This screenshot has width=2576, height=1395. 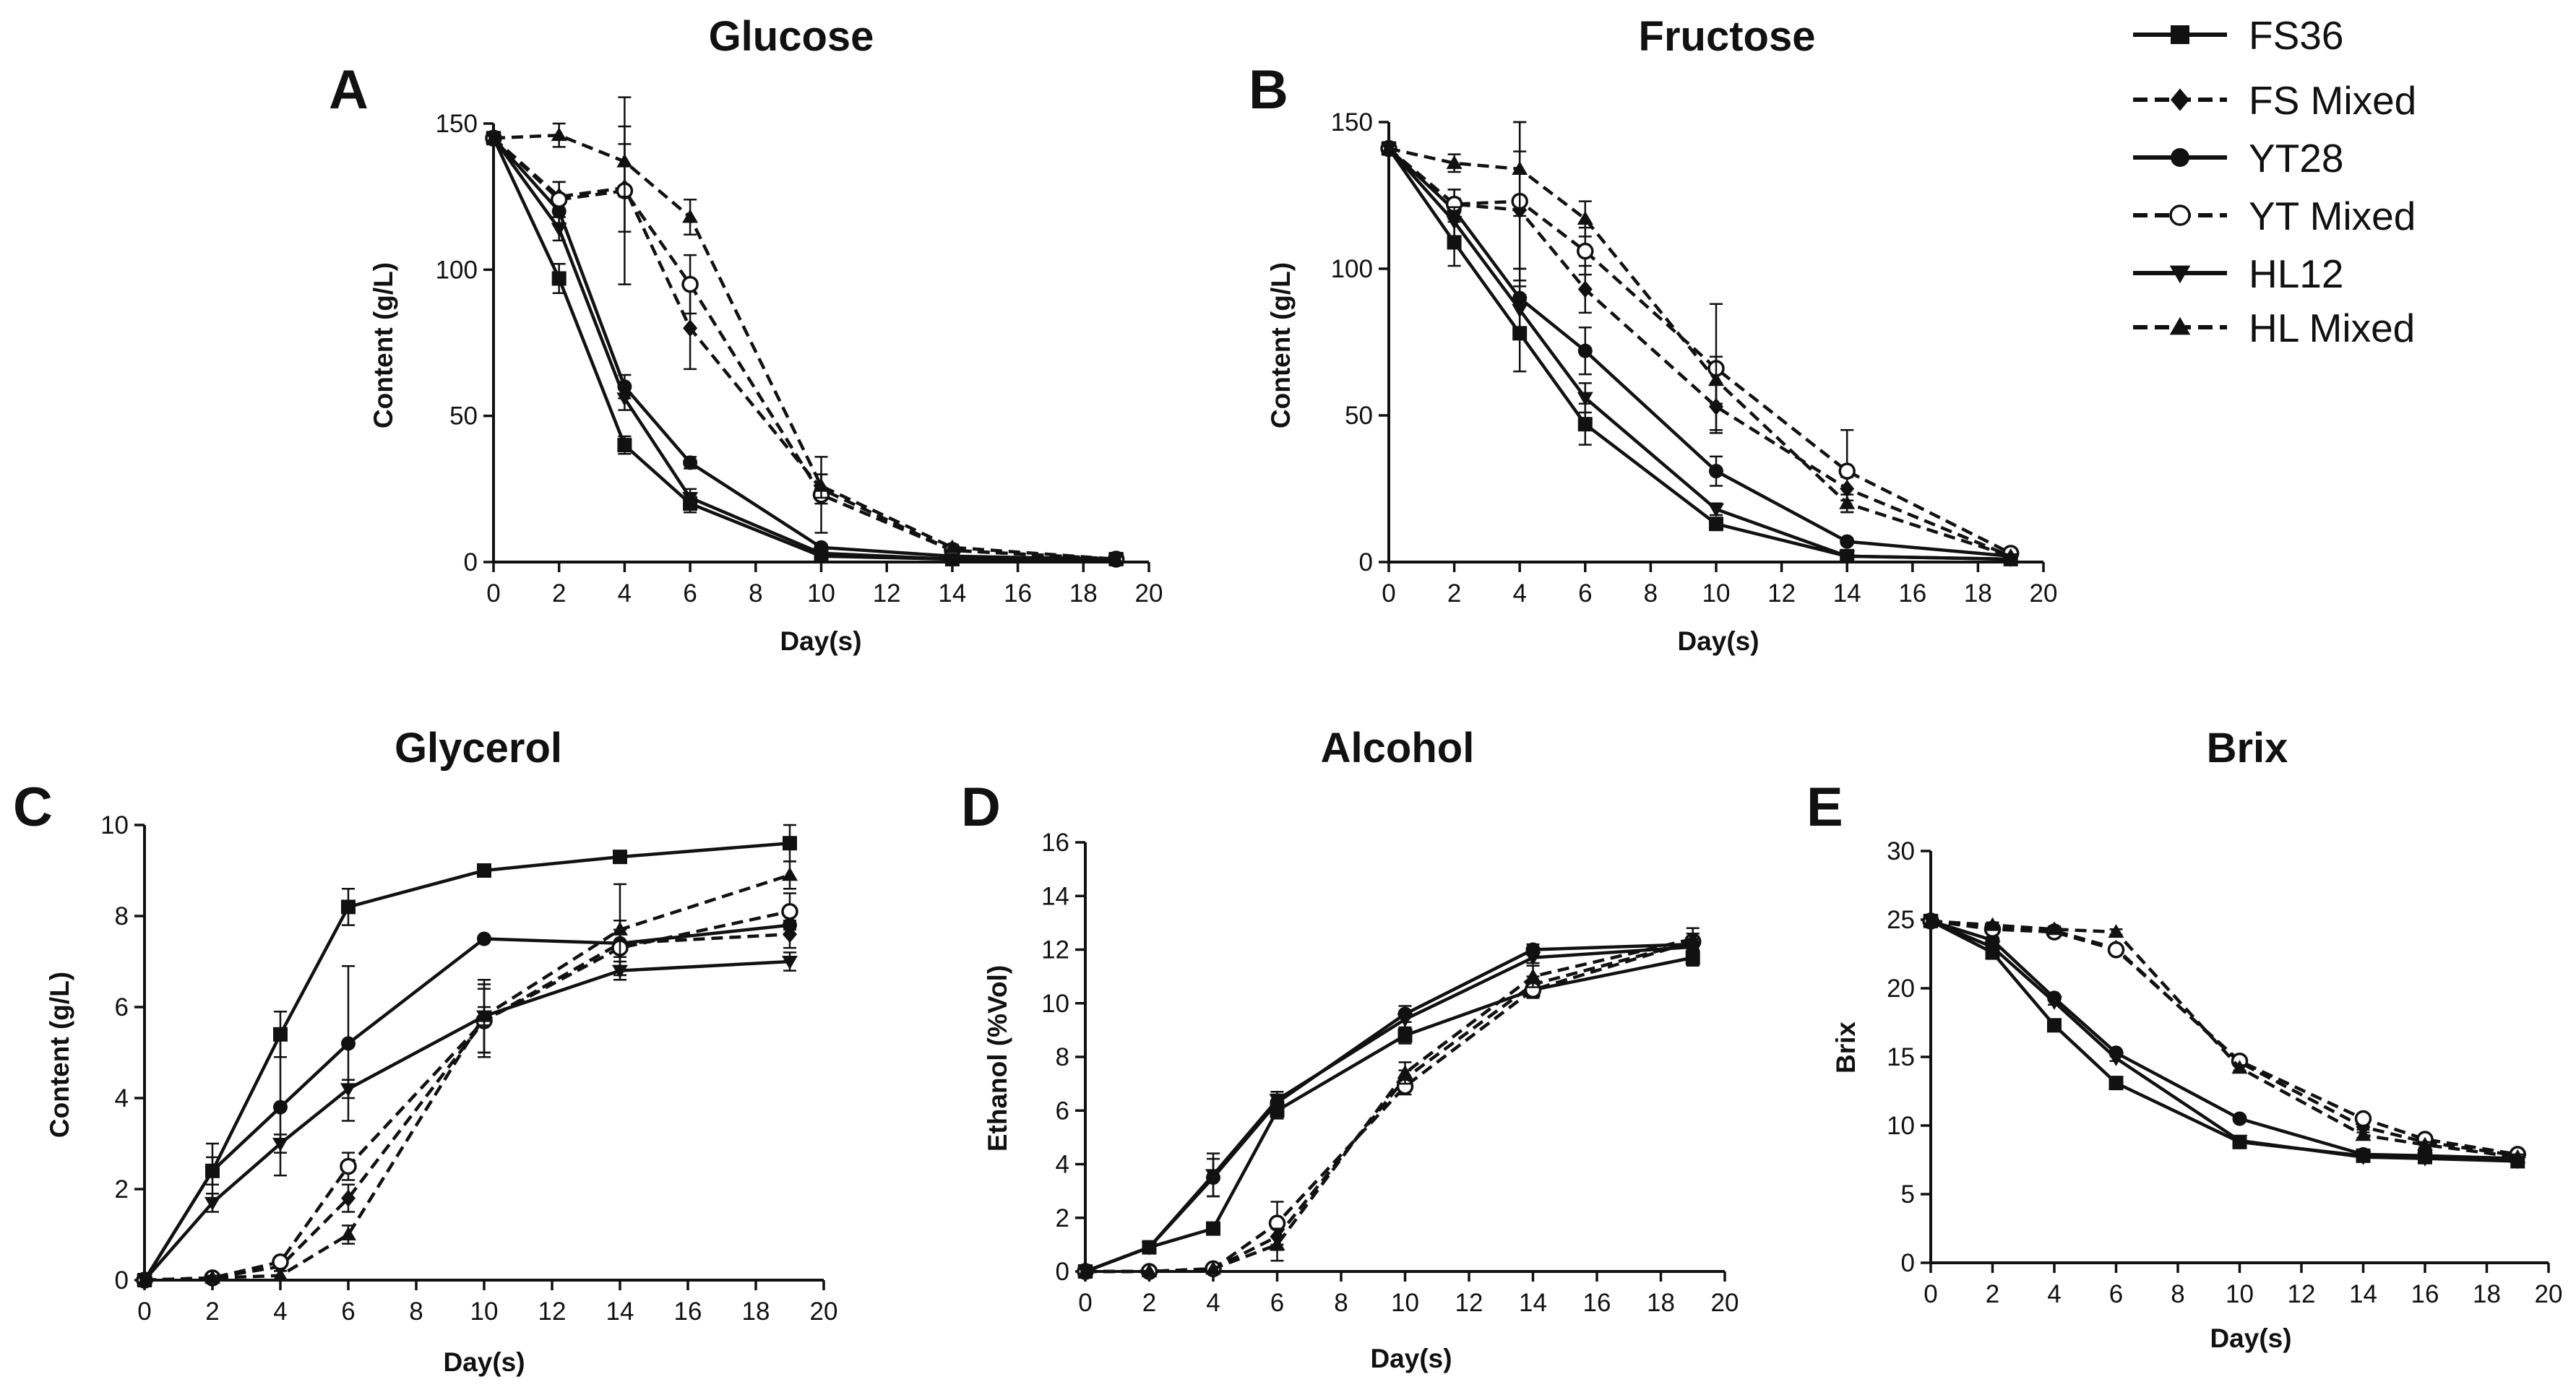 What do you see at coordinates (1062, 1111) in the screenshot?
I see `y-tick-label: 6` at bounding box center [1062, 1111].